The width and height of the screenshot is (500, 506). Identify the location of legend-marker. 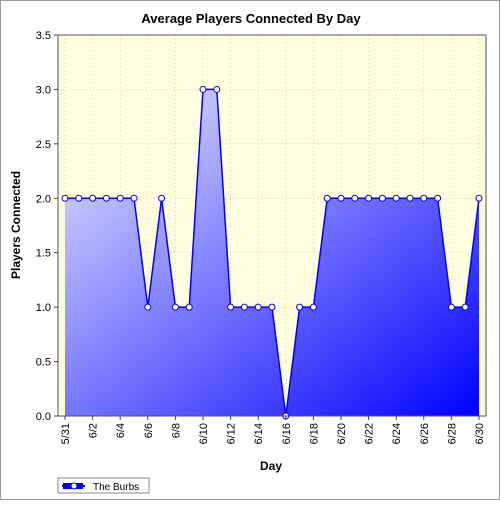
(74, 486).